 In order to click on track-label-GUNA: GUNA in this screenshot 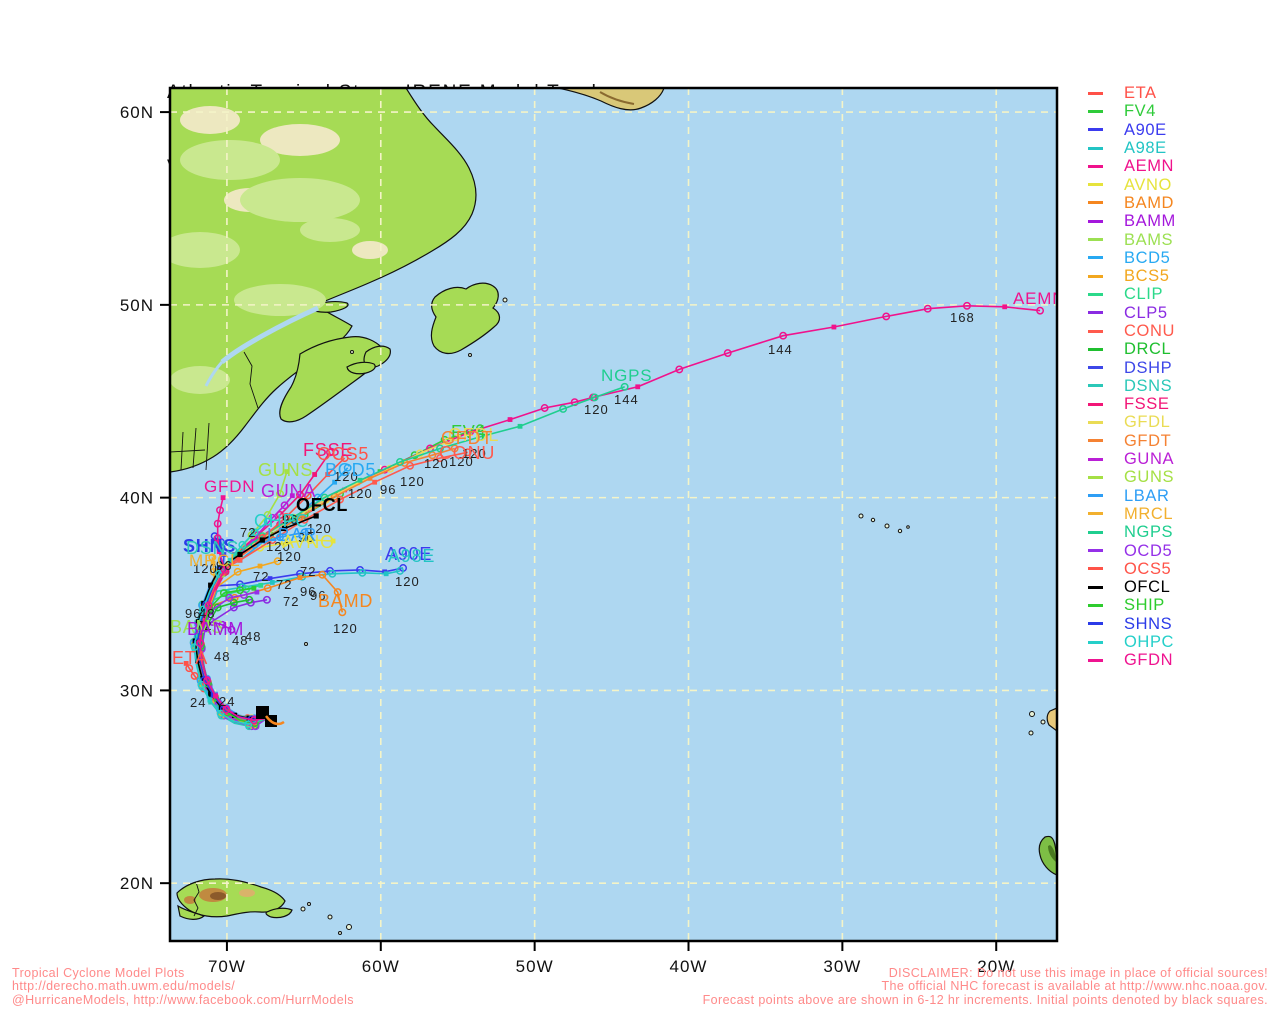, I will do `click(288, 491)`.